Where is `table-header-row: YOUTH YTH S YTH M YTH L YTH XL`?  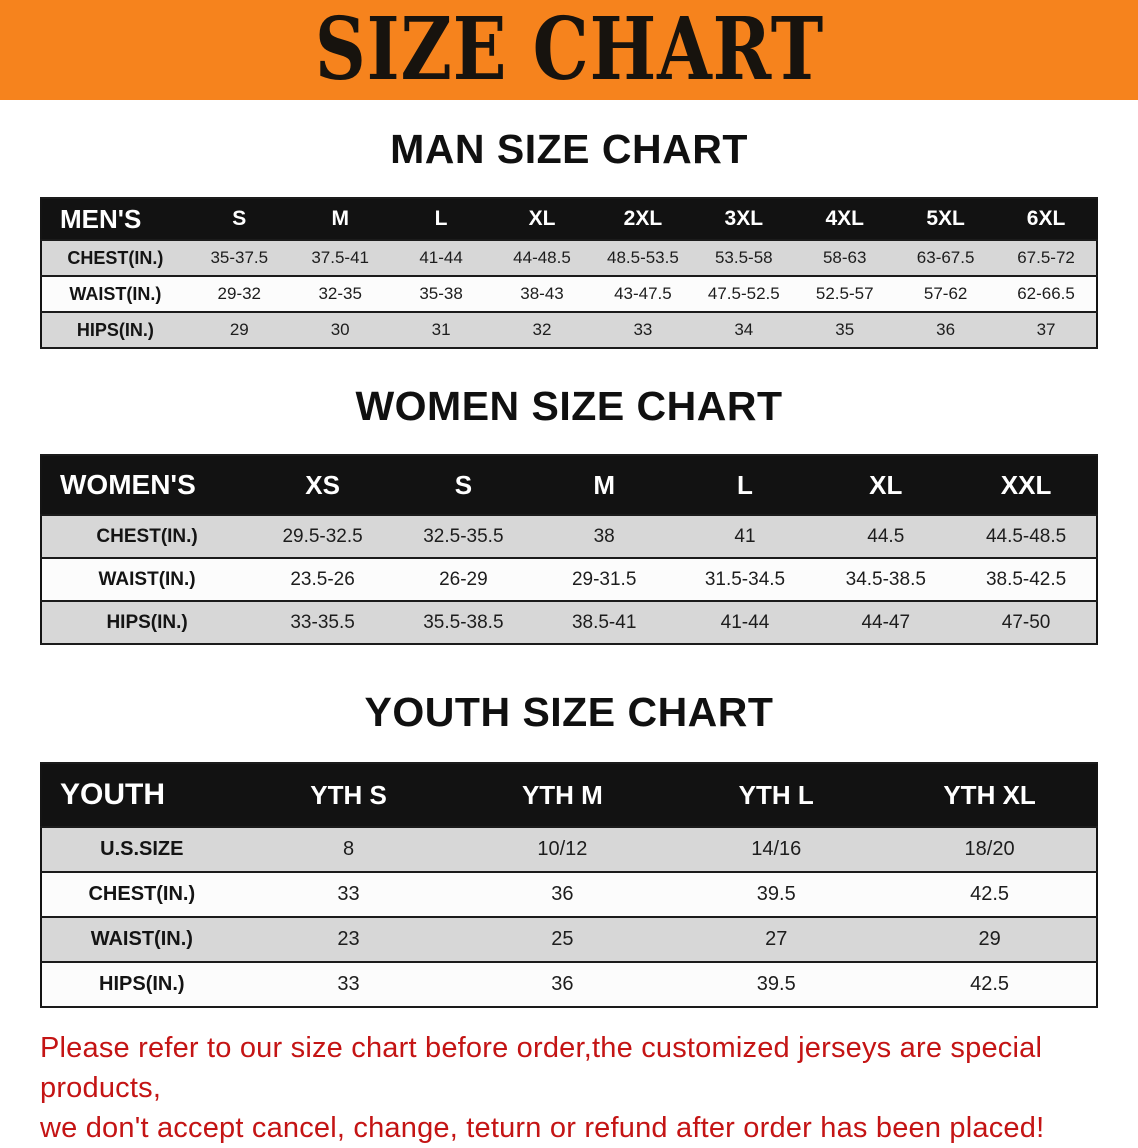 table-header-row: YOUTH YTH S YTH M YTH L YTH XL is located at coordinates (569, 795).